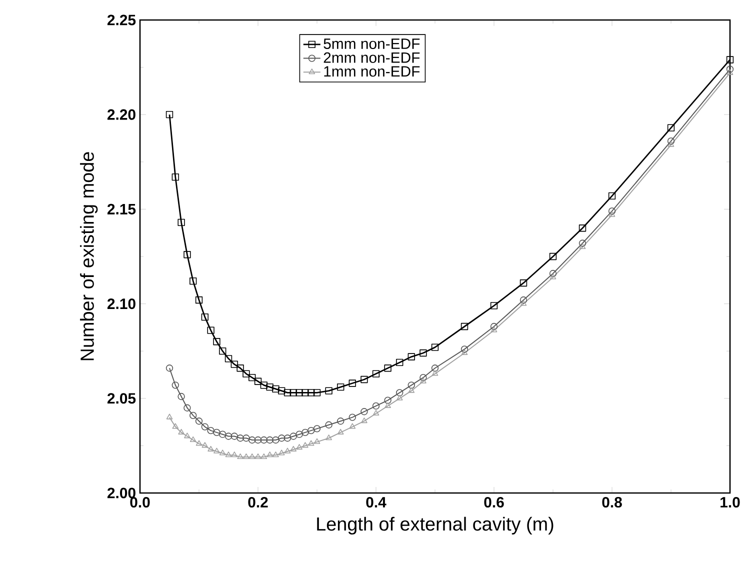 The height and width of the screenshot is (580, 752). What do you see at coordinates (121, 304) in the screenshot?
I see `y-tick-label: 2.10` at bounding box center [121, 304].